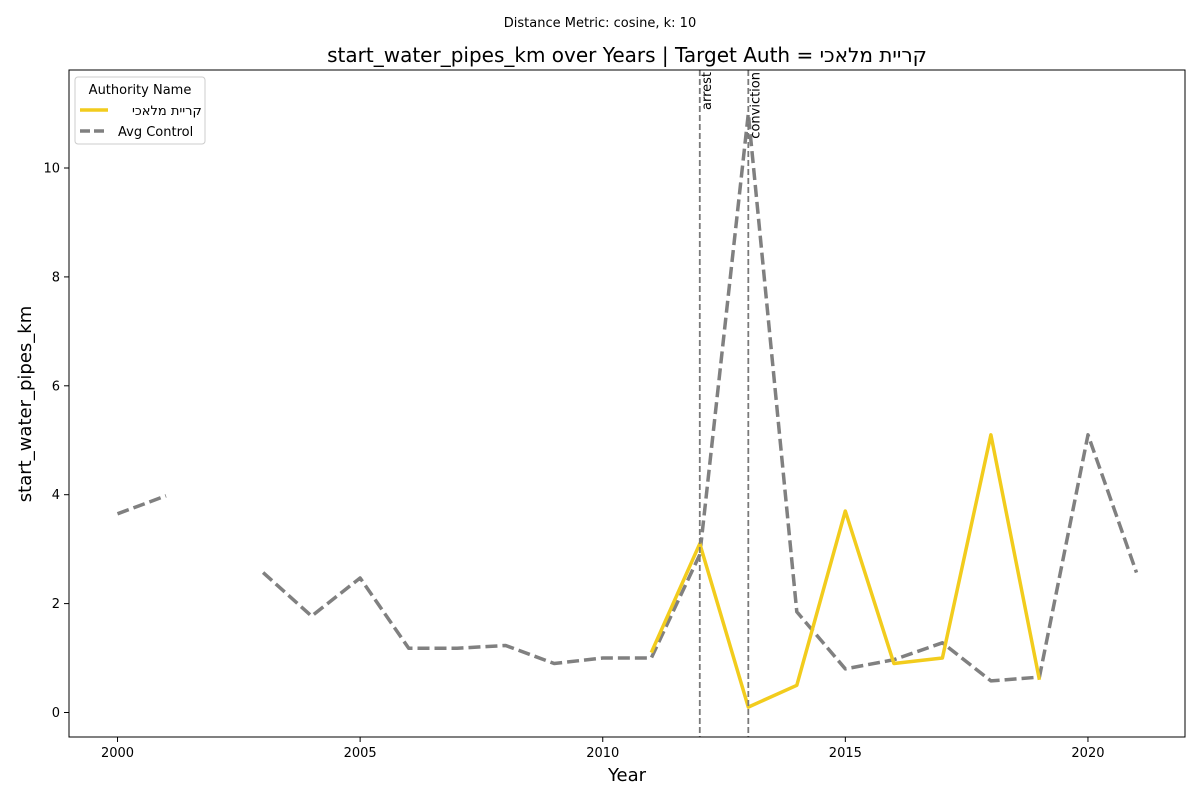 The height and width of the screenshot is (800, 1200). I want to click on legend-label-target: קריית מלאכי, so click(167, 111).